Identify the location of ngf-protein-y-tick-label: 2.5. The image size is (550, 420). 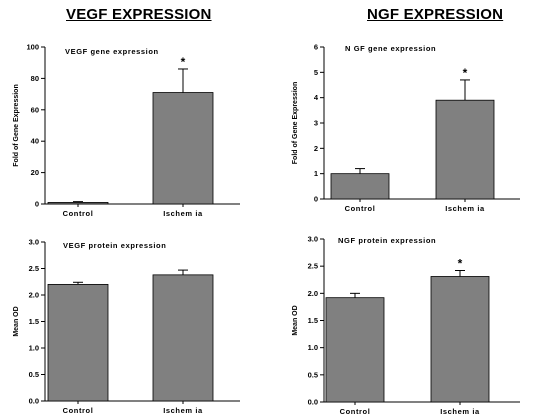
(313, 266).